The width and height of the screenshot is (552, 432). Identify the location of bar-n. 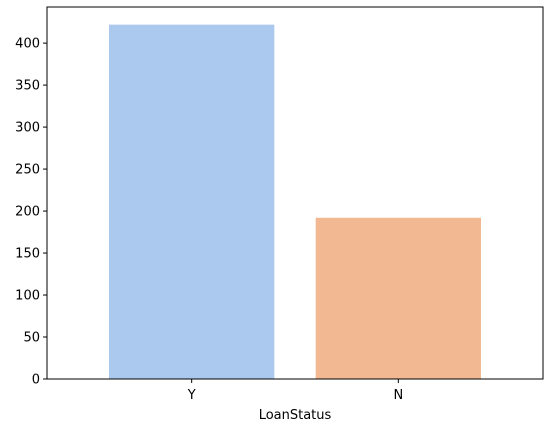
(398, 298).